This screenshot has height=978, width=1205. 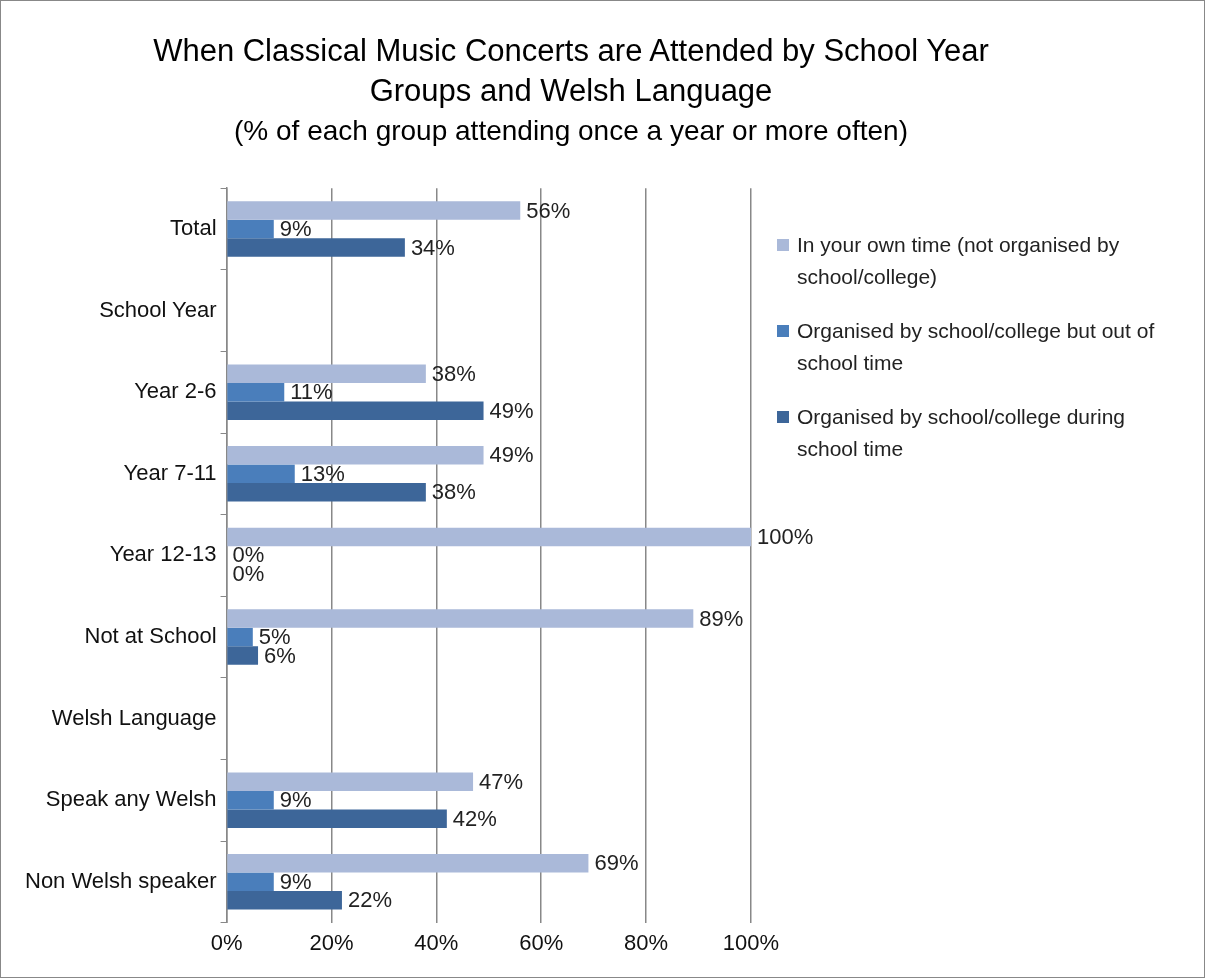 What do you see at coordinates (369, 900) in the screenshot?
I see `data-label: 22%` at bounding box center [369, 900].